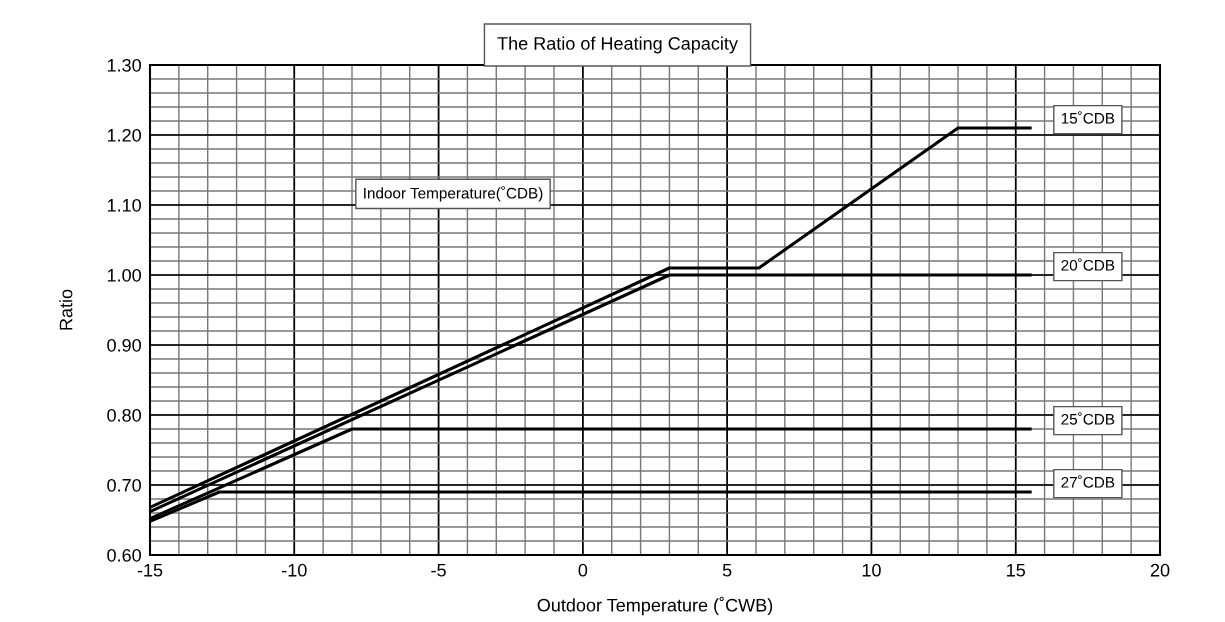  Describe the element at coordinates (124, 345) in the screenshot. I see `y-tick-label: 0.90` at that location.